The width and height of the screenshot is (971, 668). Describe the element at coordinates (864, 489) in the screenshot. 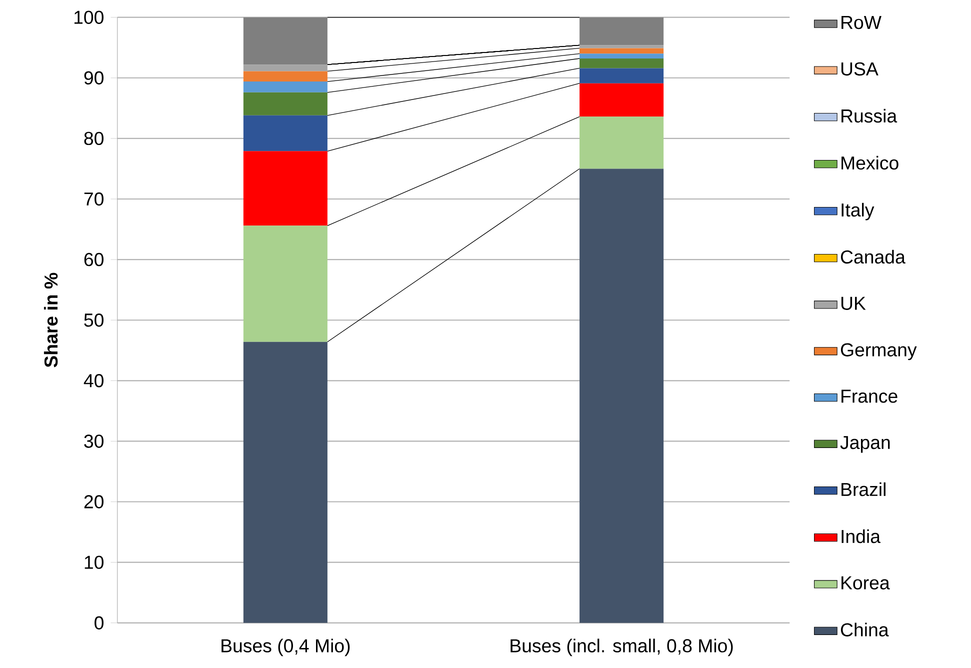

I see `legend-label: Brazil` at that location.